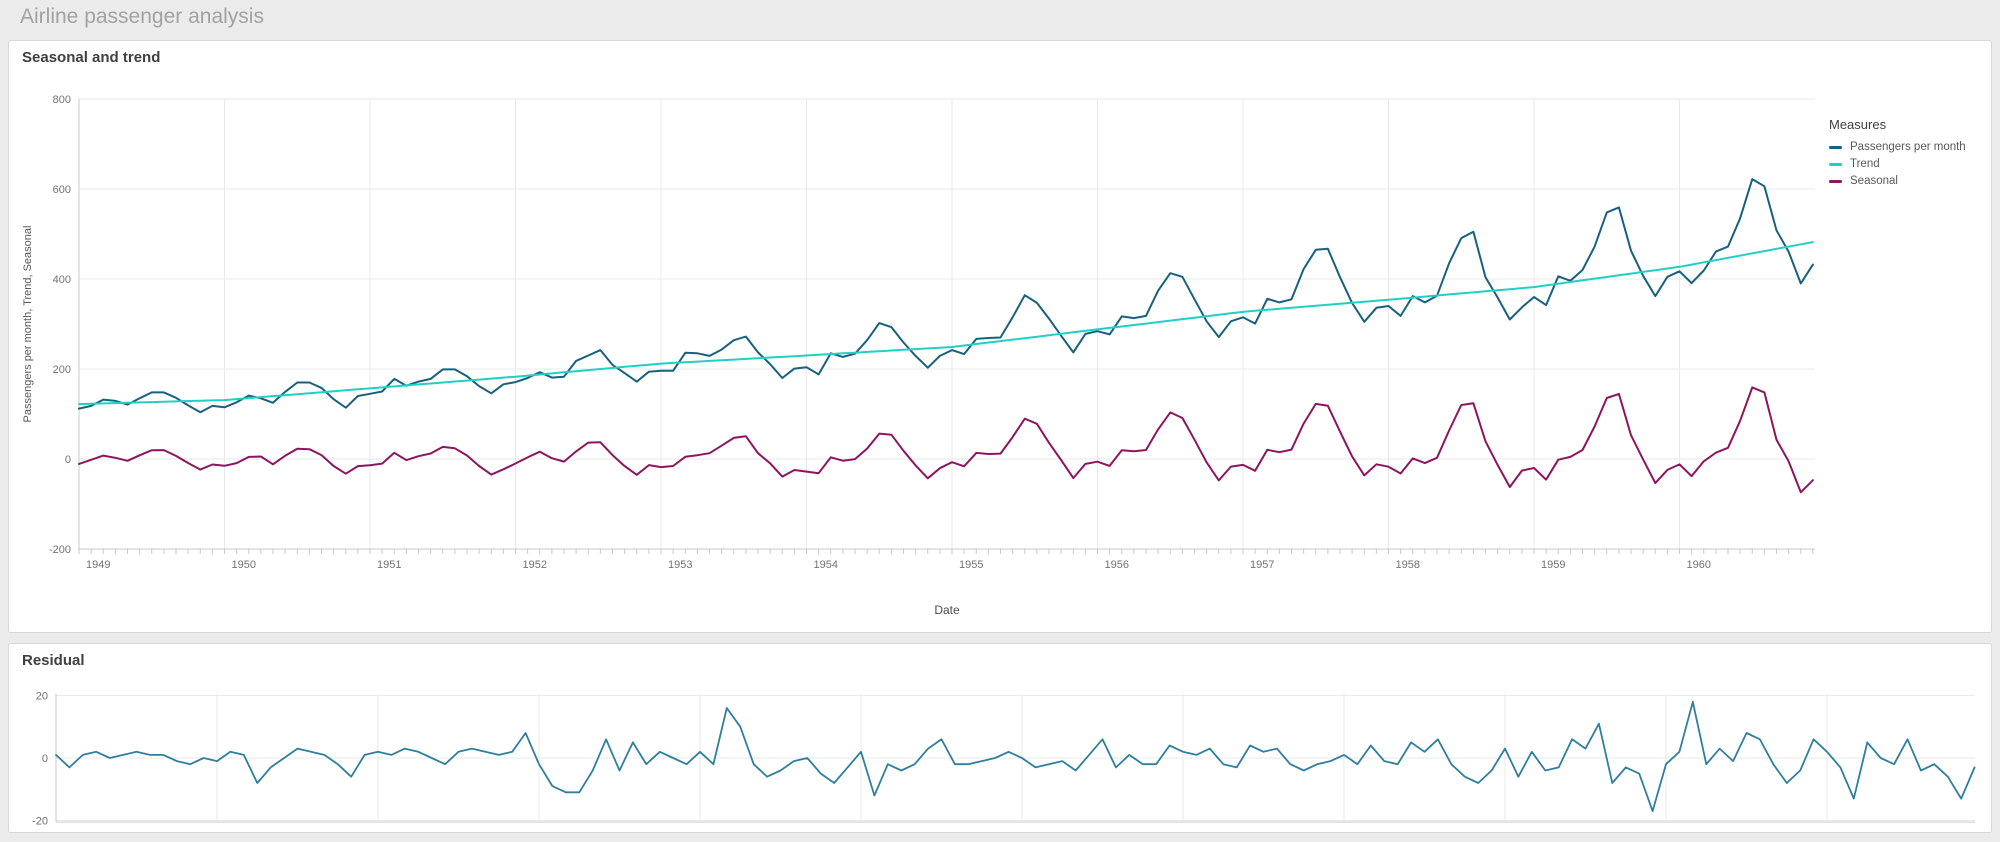  I want to click on month-tick-marks, so click(946, 551).